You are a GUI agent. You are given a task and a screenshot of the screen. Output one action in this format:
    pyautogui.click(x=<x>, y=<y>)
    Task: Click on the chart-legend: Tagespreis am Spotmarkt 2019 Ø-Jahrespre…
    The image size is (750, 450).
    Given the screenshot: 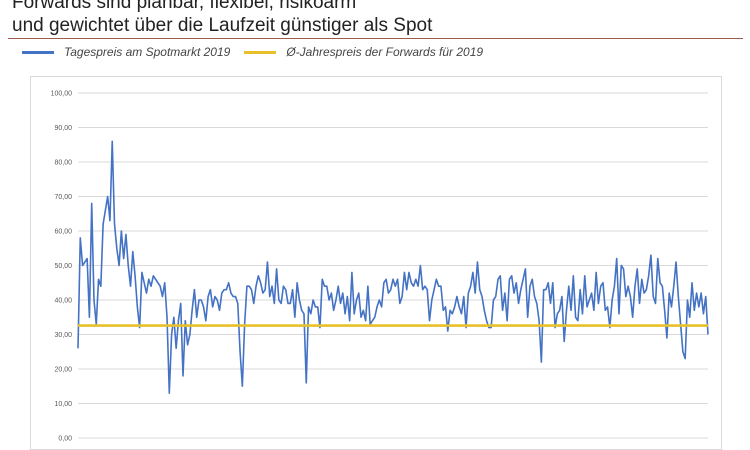 What is the action you would take?
    pyautogui.click(x=252, y=52)
    